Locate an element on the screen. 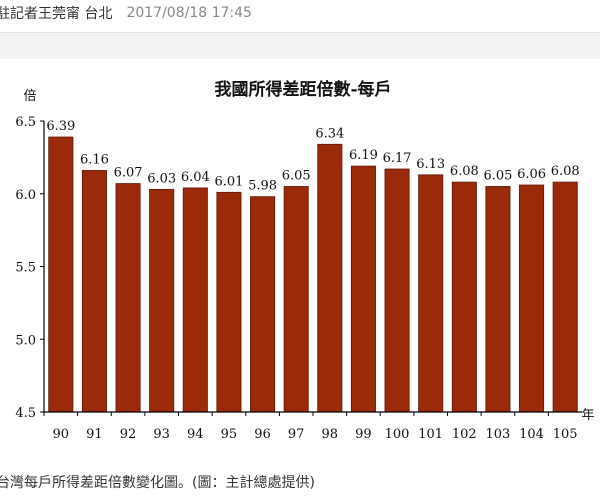  x-tick-label-94: 94 is located at coordinates (195, 434).